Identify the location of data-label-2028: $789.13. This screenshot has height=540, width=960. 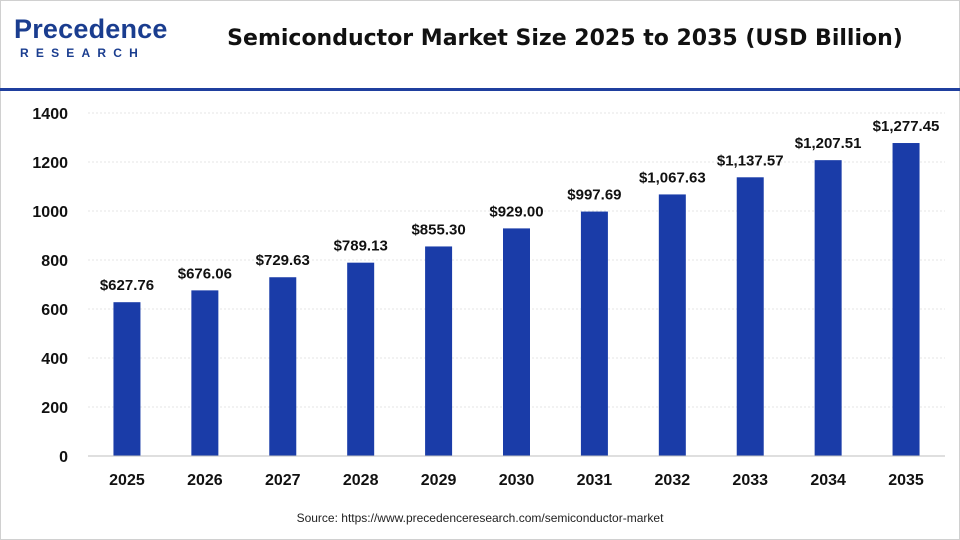
(361, 246).